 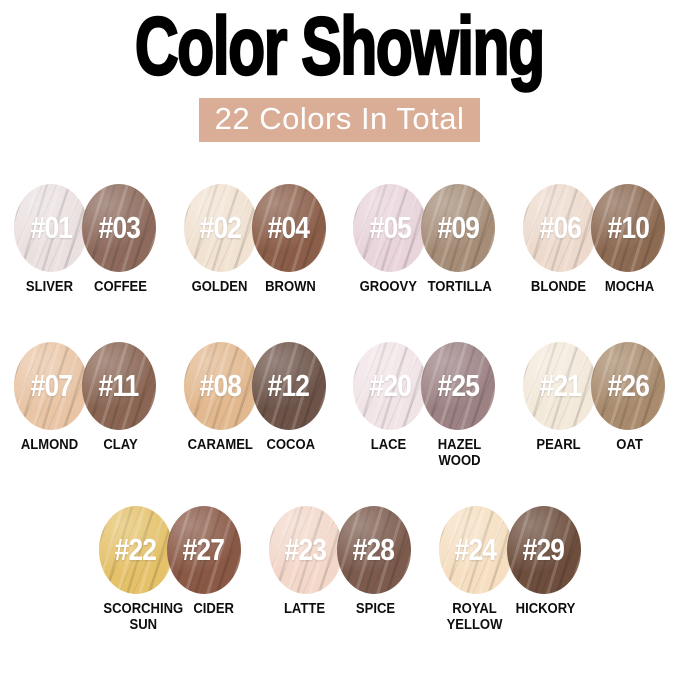 I want to click on swatch-number: #28, so click(x=373, y=549).